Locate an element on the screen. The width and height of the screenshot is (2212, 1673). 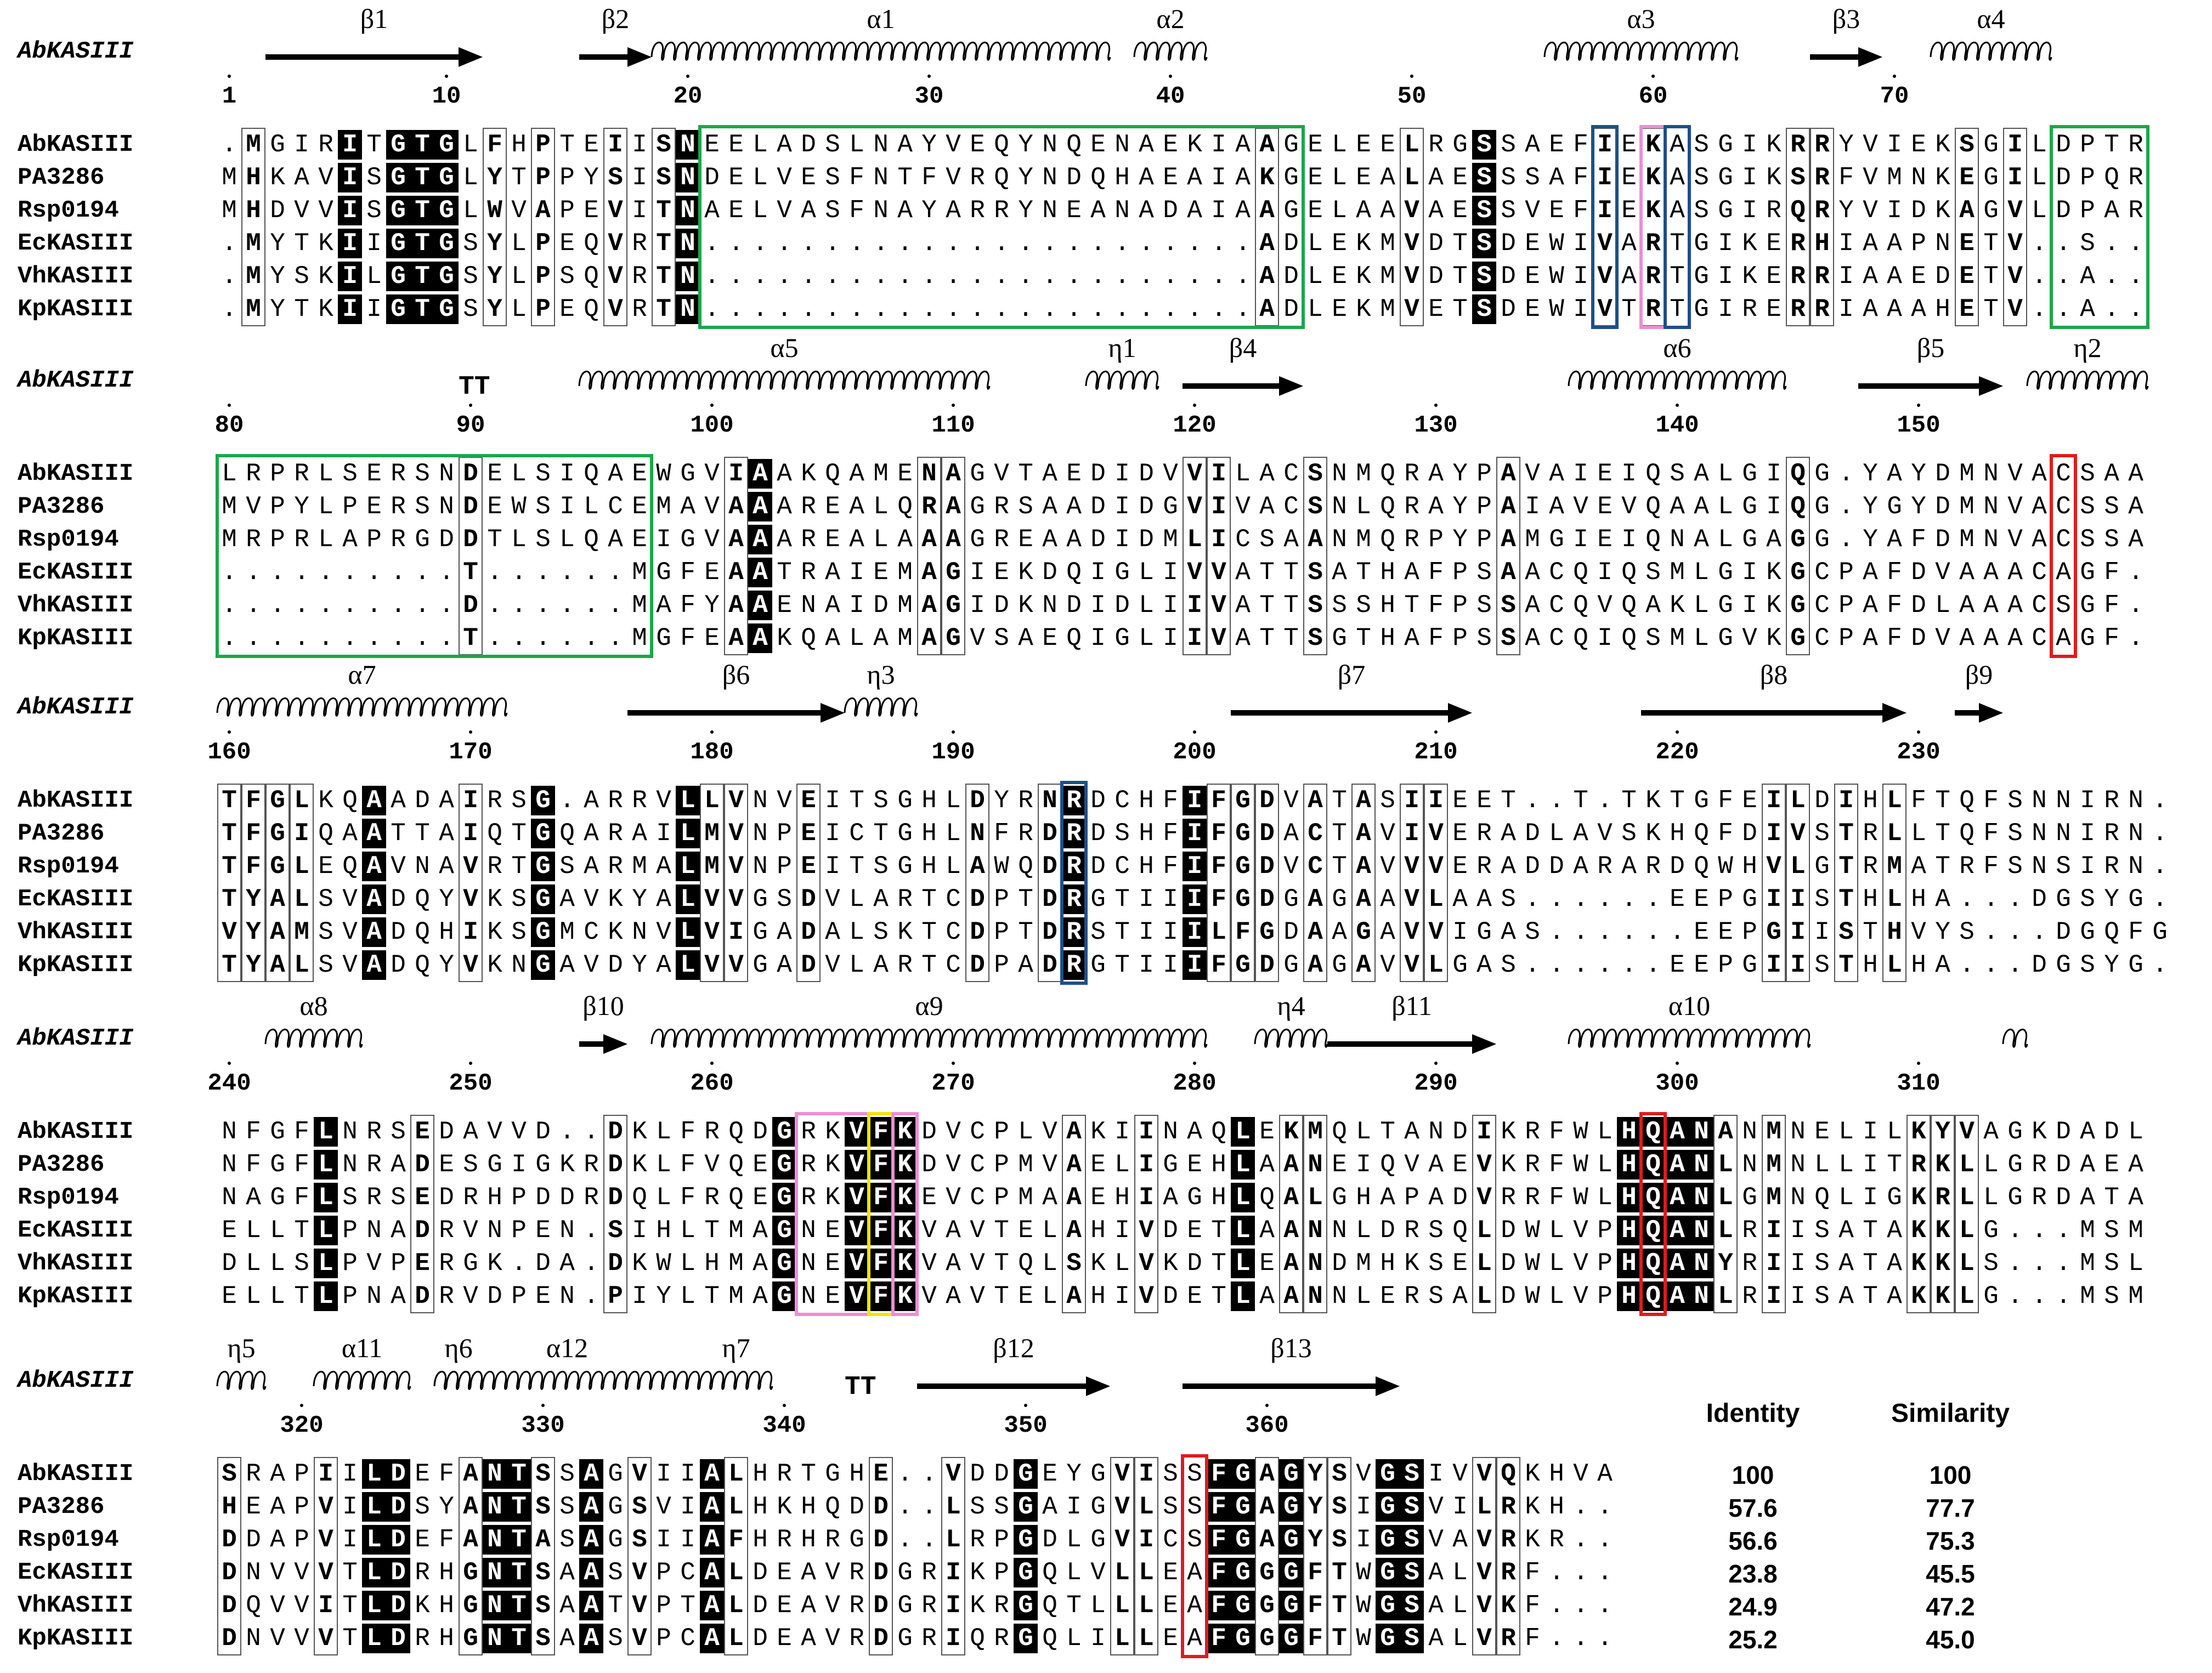
residue: Y is located at coordinates (494, 243).